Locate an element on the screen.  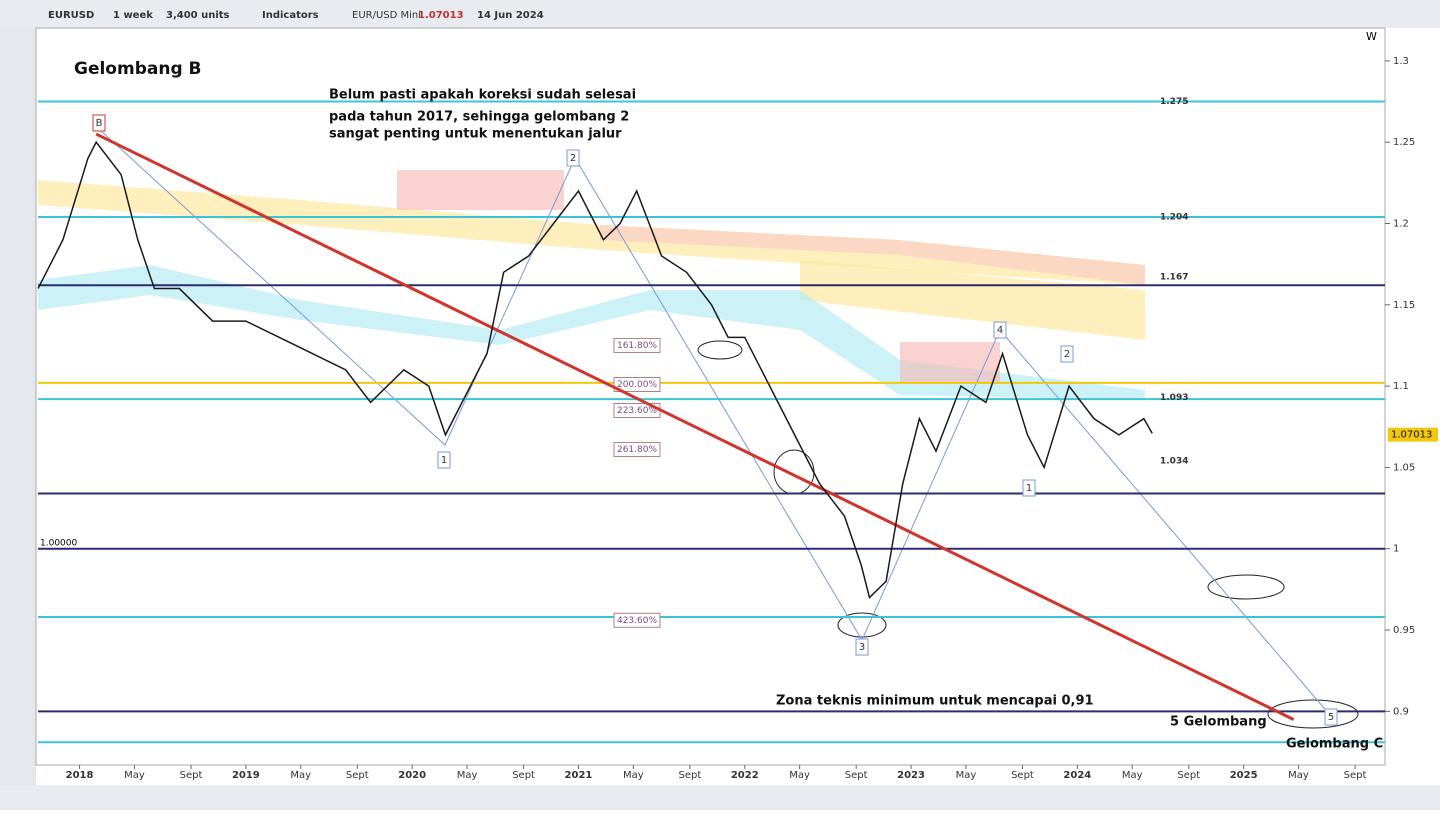
y-tick-label: 1.1 is located at coordinates (1401, 386).